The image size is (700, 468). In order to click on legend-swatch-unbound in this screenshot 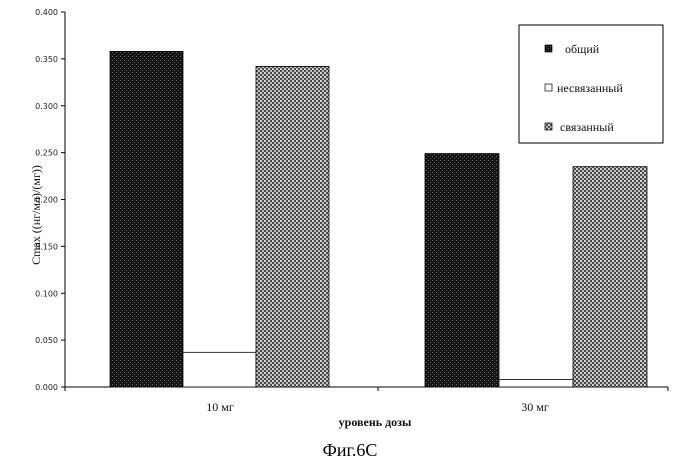, I will do `click(548, 87)`.